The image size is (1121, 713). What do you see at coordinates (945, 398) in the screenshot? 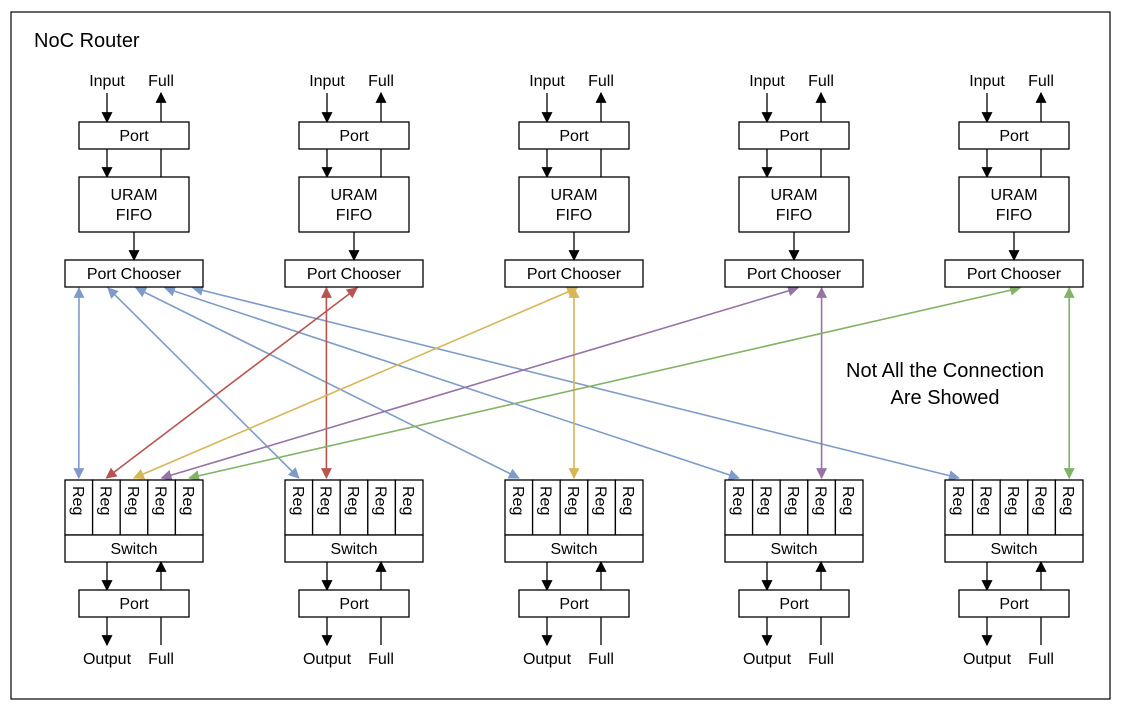
I see `note-line-2: Are Showed` at bounding box center [945, 398].